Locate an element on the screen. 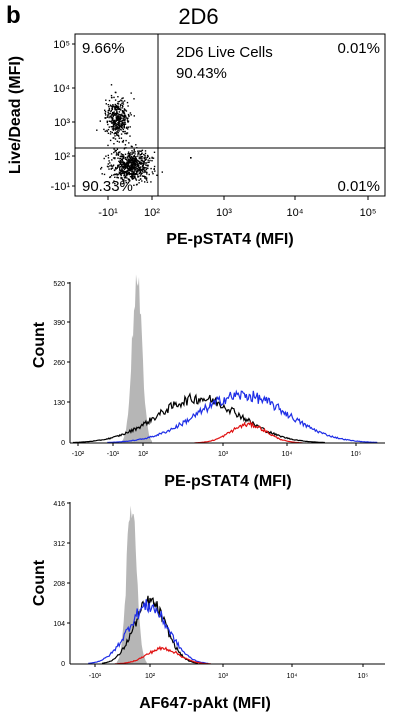  y-tick-label: 312 is located at coordinates (59, 544).